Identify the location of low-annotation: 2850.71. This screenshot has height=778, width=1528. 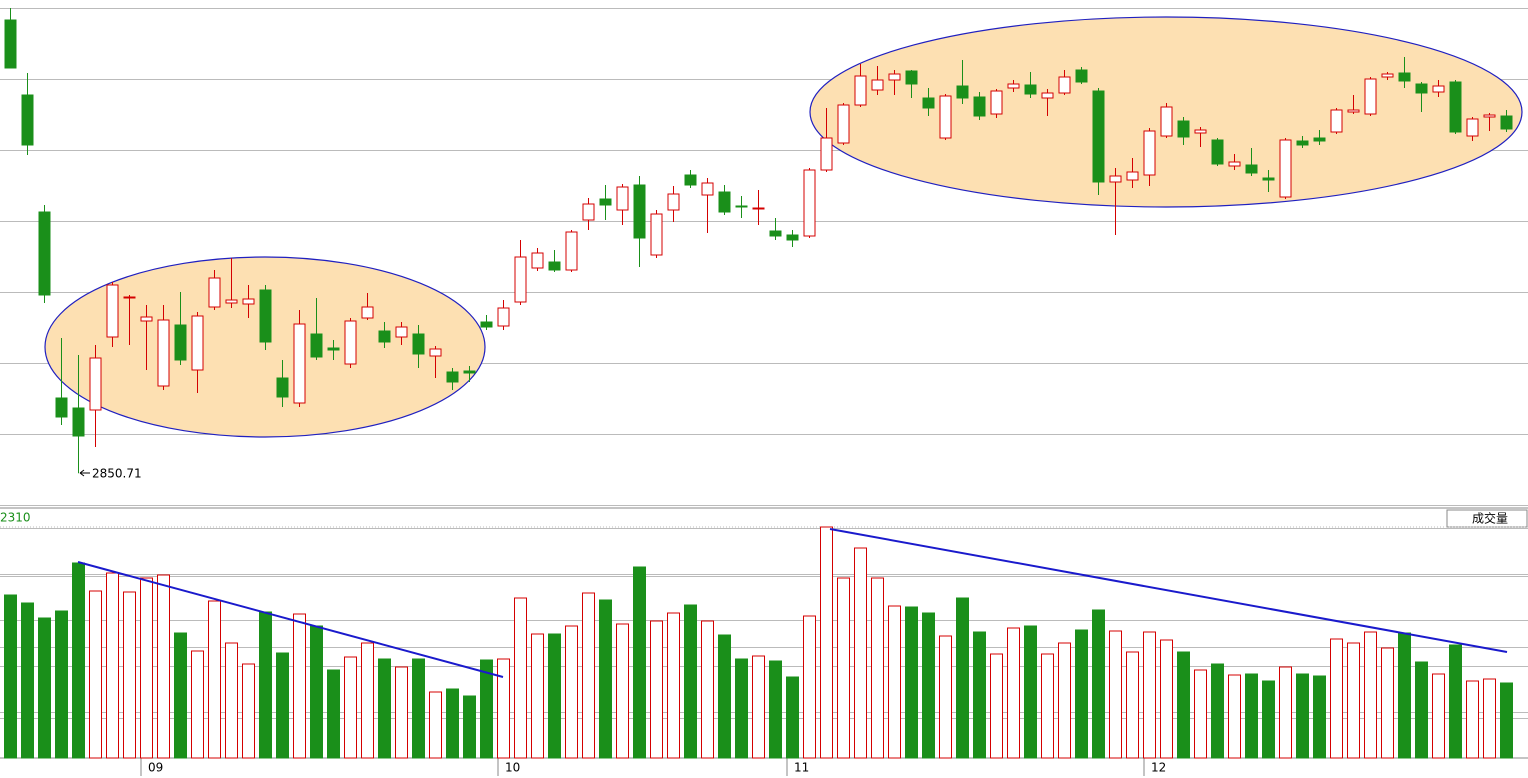
(117, 474).